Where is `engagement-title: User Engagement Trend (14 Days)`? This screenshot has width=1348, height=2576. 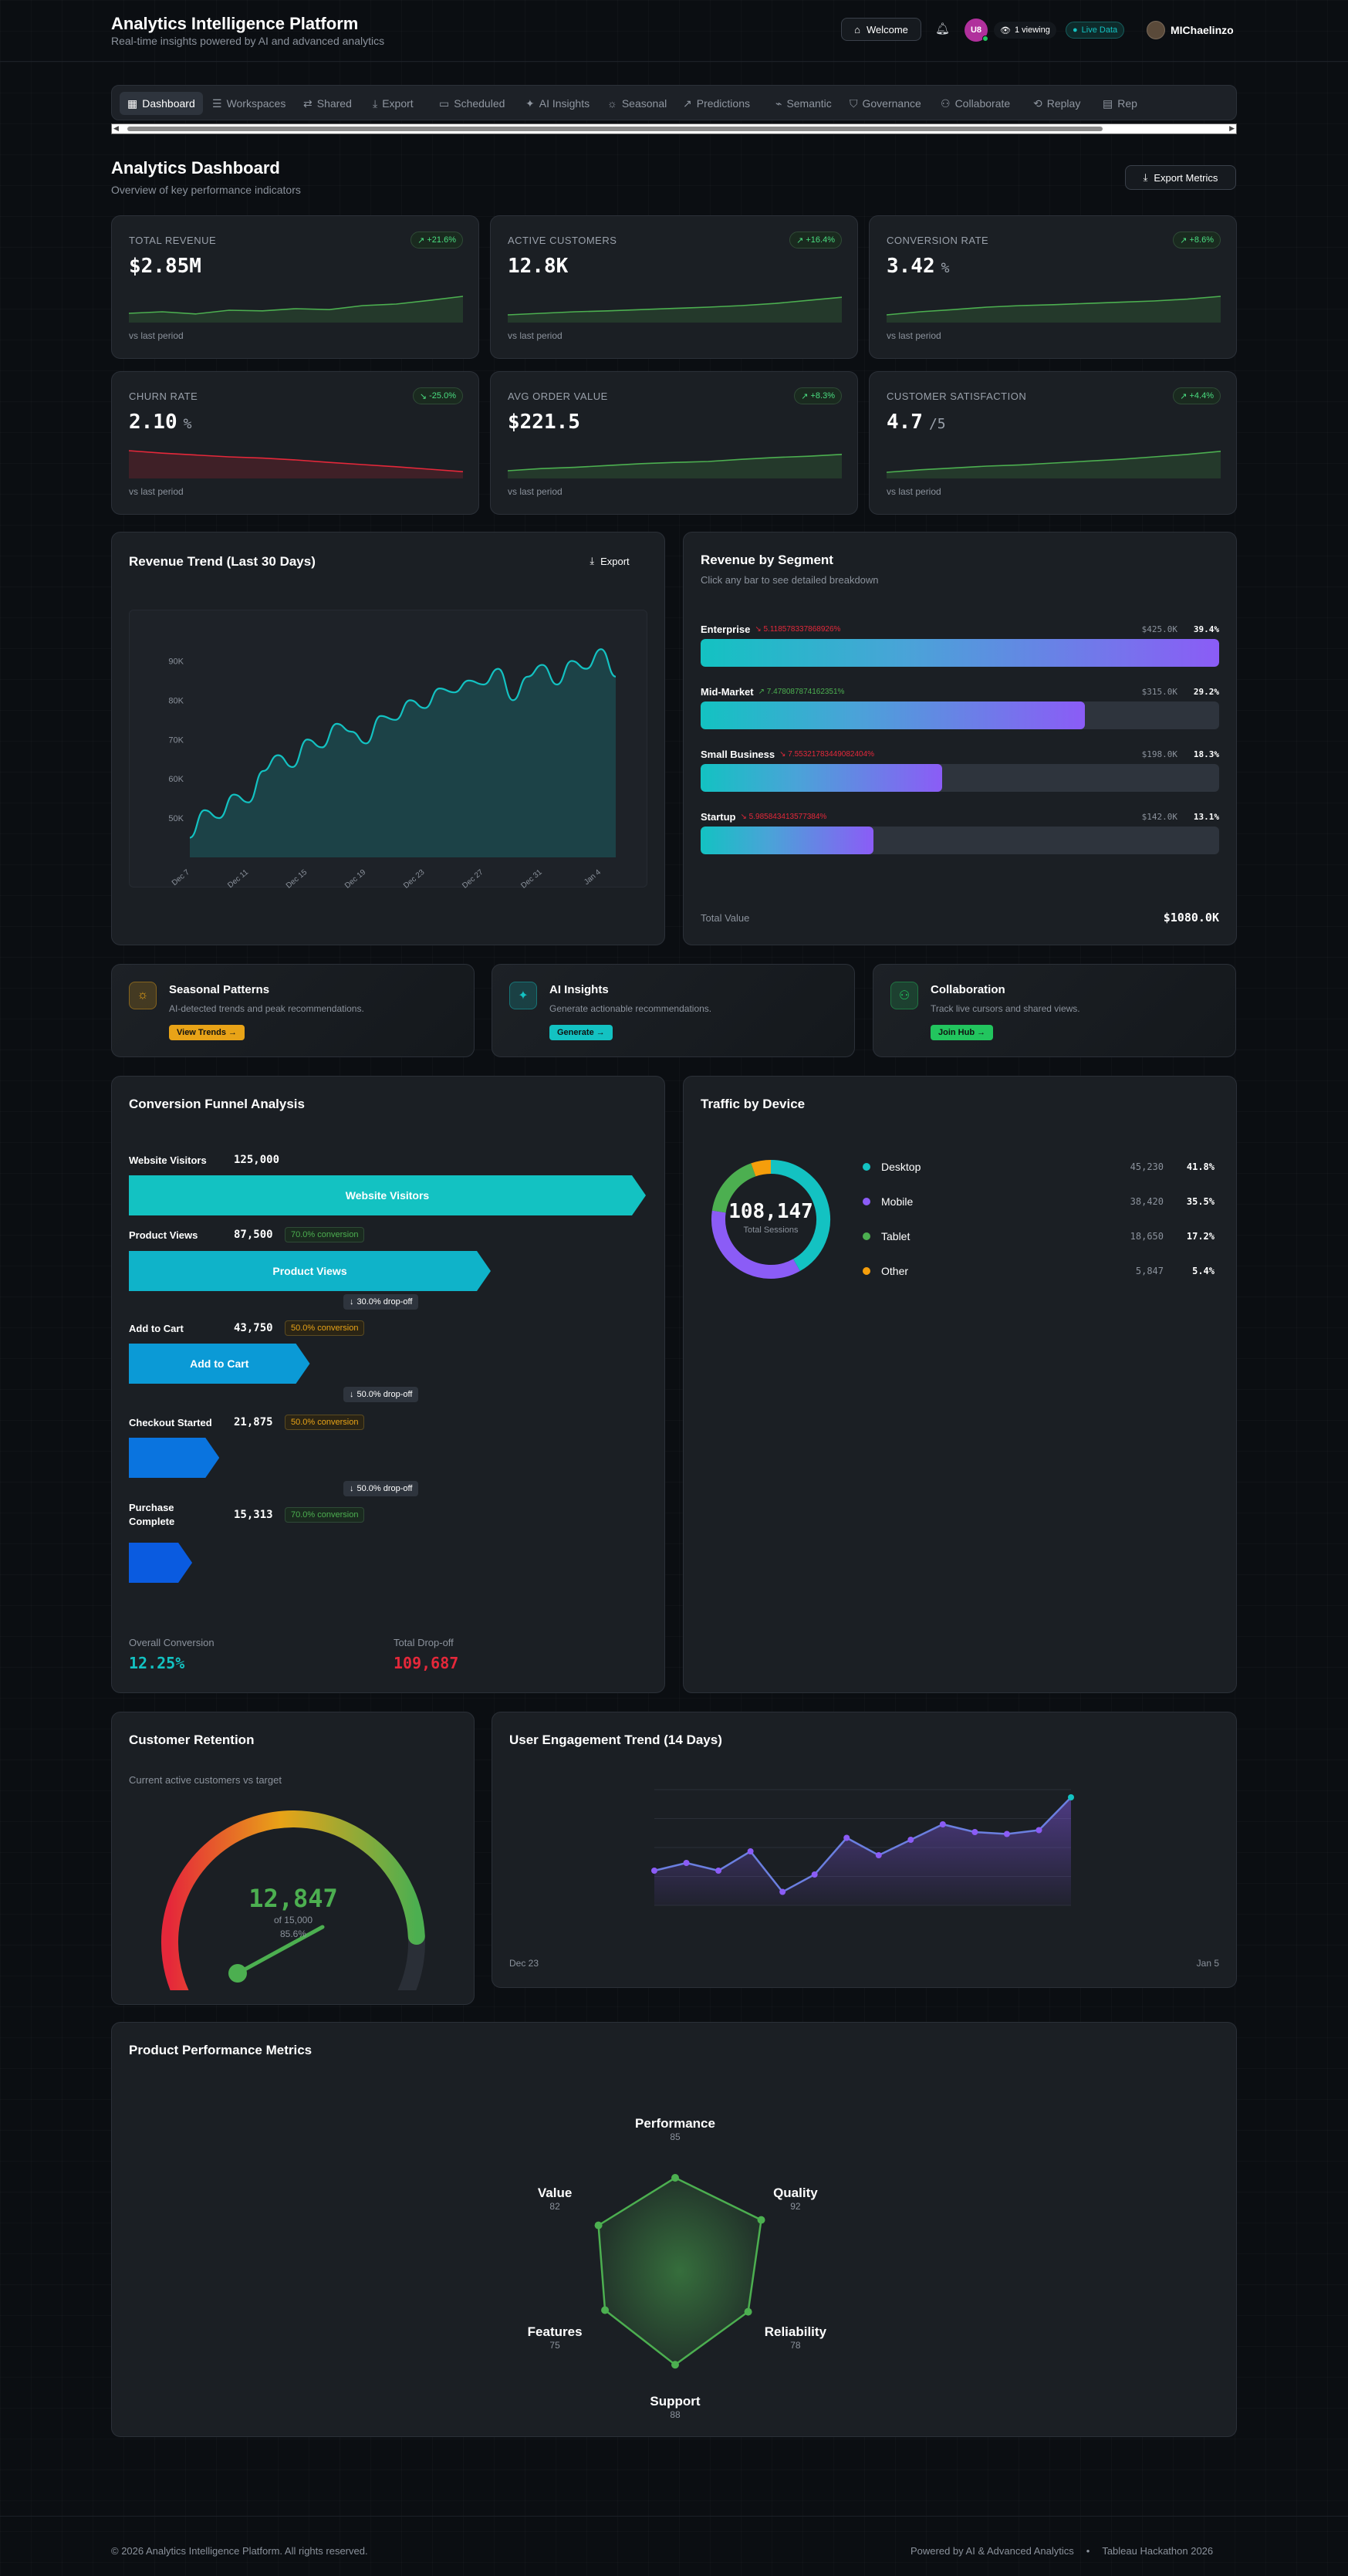 engagement-title: User Engagement Trend (14 Days) is located at coordinates (615, 1740).